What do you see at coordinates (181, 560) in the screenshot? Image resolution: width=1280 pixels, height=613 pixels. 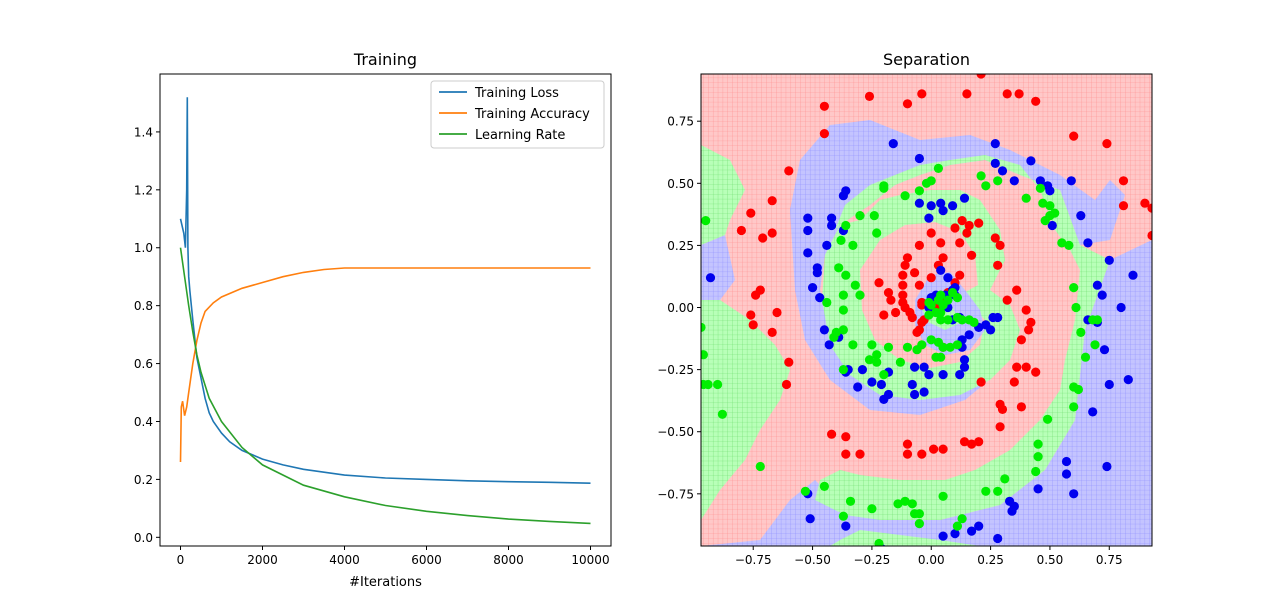 I see `x-tick-label: 0` at bounding box center [181, 560].